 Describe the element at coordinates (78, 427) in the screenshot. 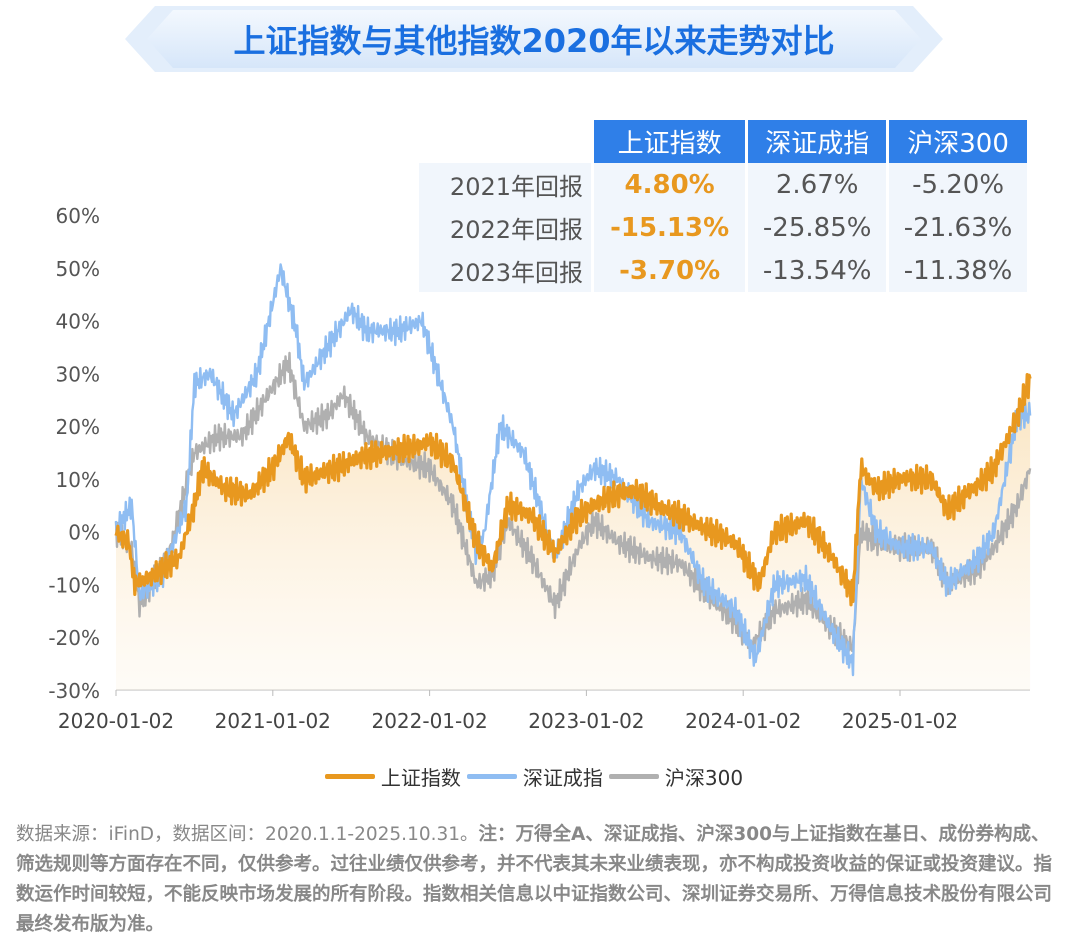

I see `y-tick-label: 20%` at that location.